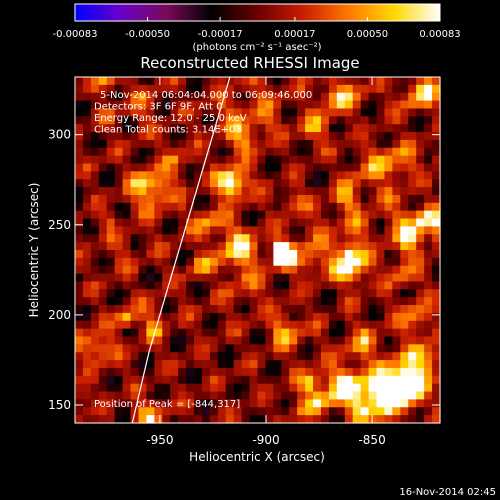 This screenshot has width=500, height=500. Describe the element at coordinates (256, 47) in the screenshot. I see `colorbar-units: (photons cm⁻² s⁻¹ asec⁻²)` at that location.